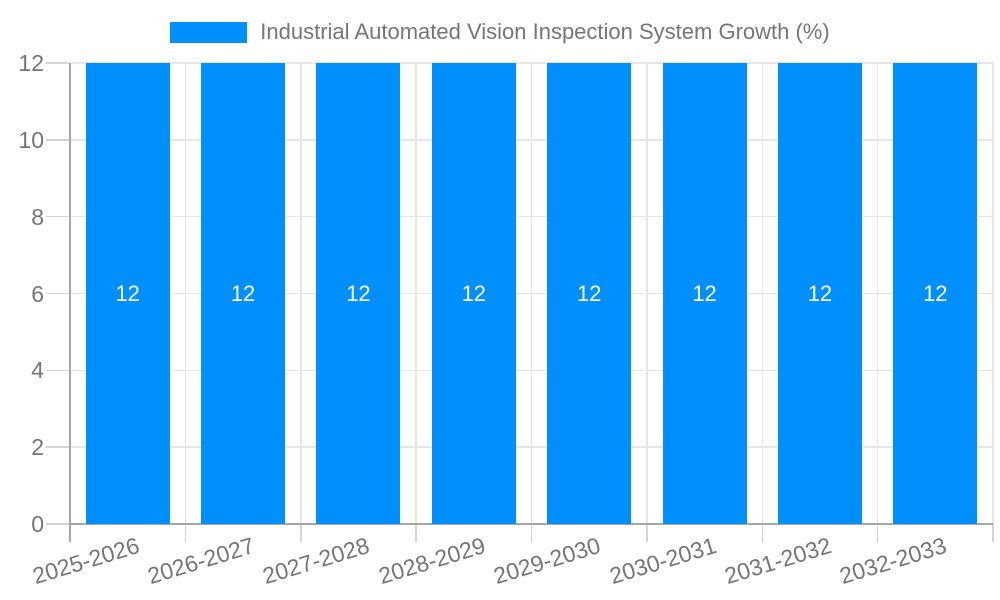 The height and width of the screenshot is (600, 1000). Describe the element at coordinates (31, 139) in the screenshot. I see `y-axis-tick-label: 10` at that location.